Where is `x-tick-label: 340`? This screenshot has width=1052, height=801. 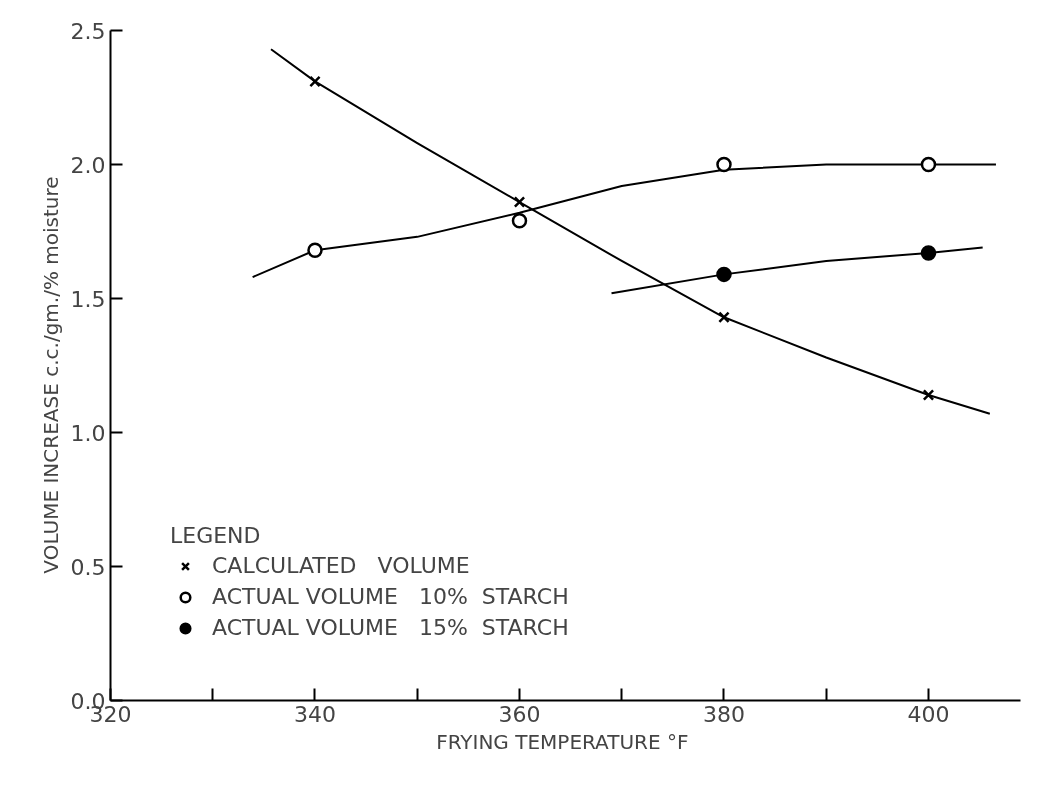
x-tick-label: 340 is located at coordinates (315, 714).